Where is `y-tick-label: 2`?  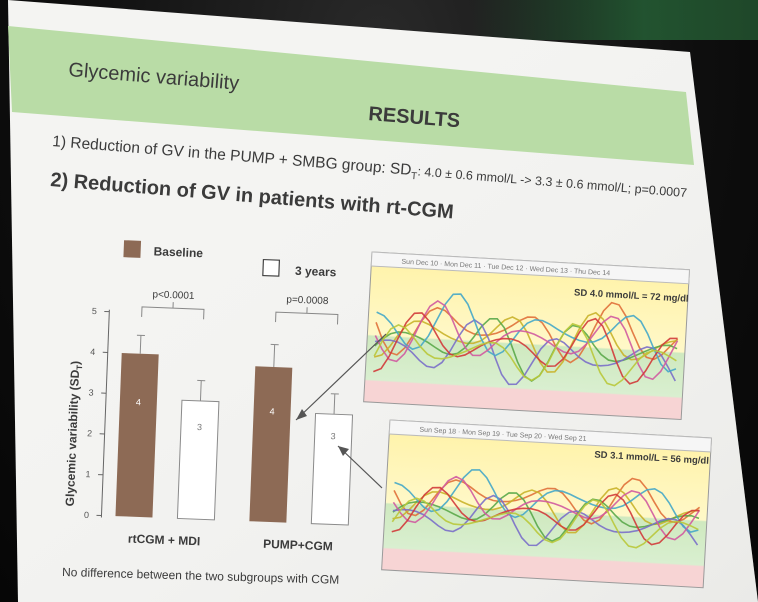 y-tick-label: 2 is located at coordinates (89, 433).